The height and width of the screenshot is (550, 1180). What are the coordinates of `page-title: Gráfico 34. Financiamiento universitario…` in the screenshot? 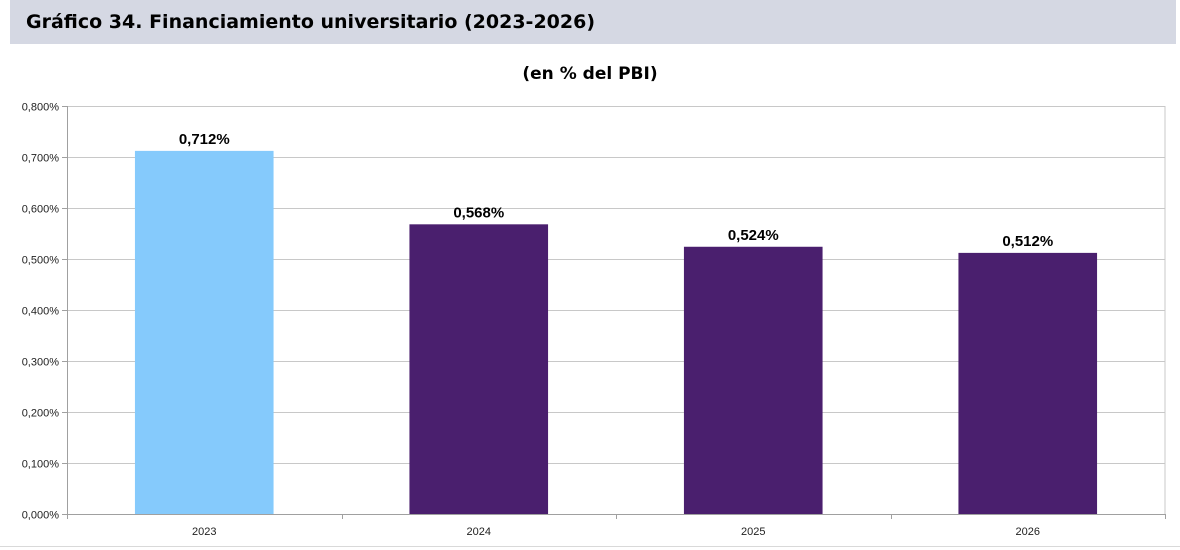 It's located at (311, 22).